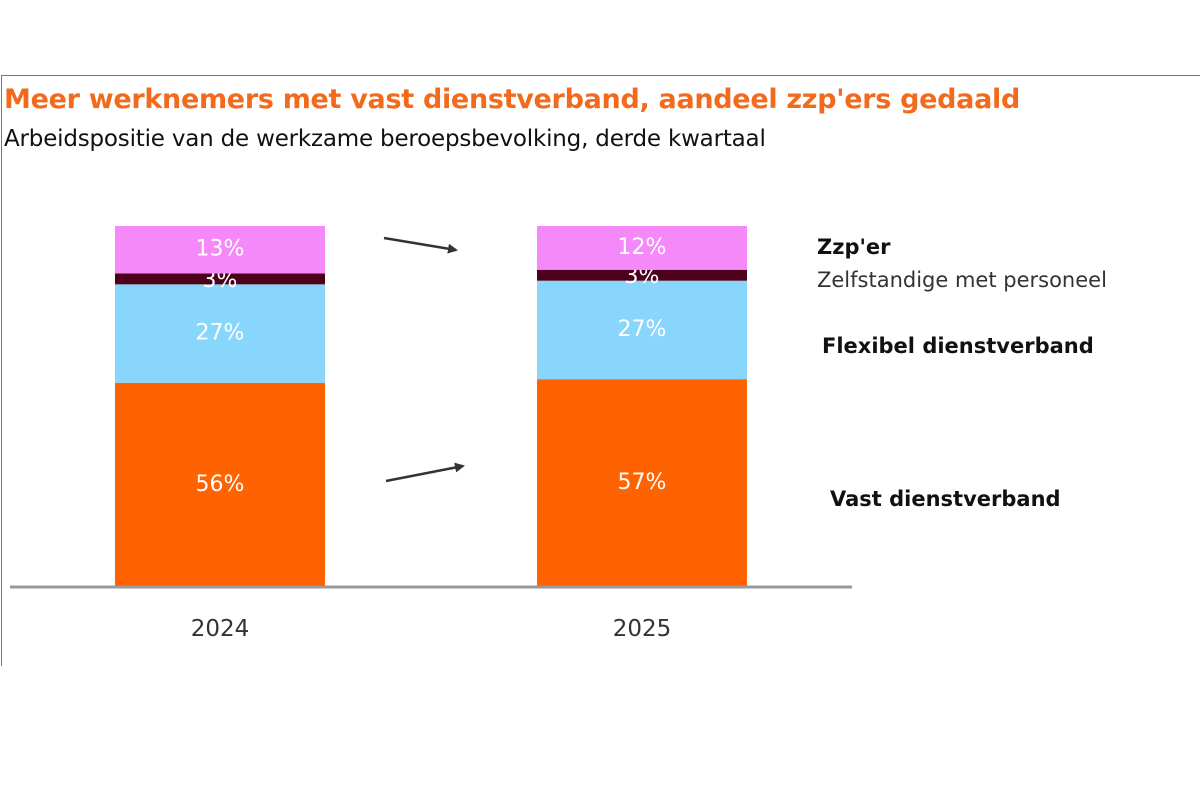 Image resolution: width=1200 pixels, height=800 pixels. I want to click on legend-zzp: Zzp'er, so click(854, 247).